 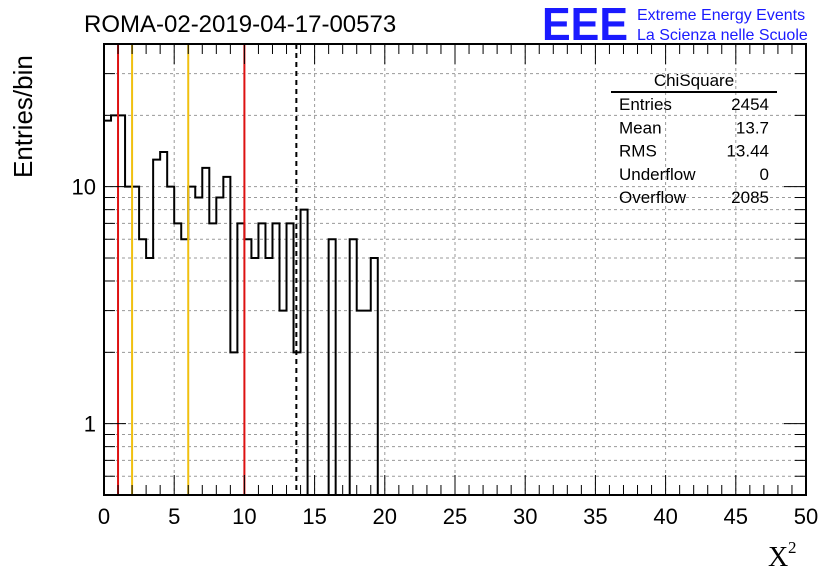 I want to click on stats-value: 13.44, so click(x=747, y=151).